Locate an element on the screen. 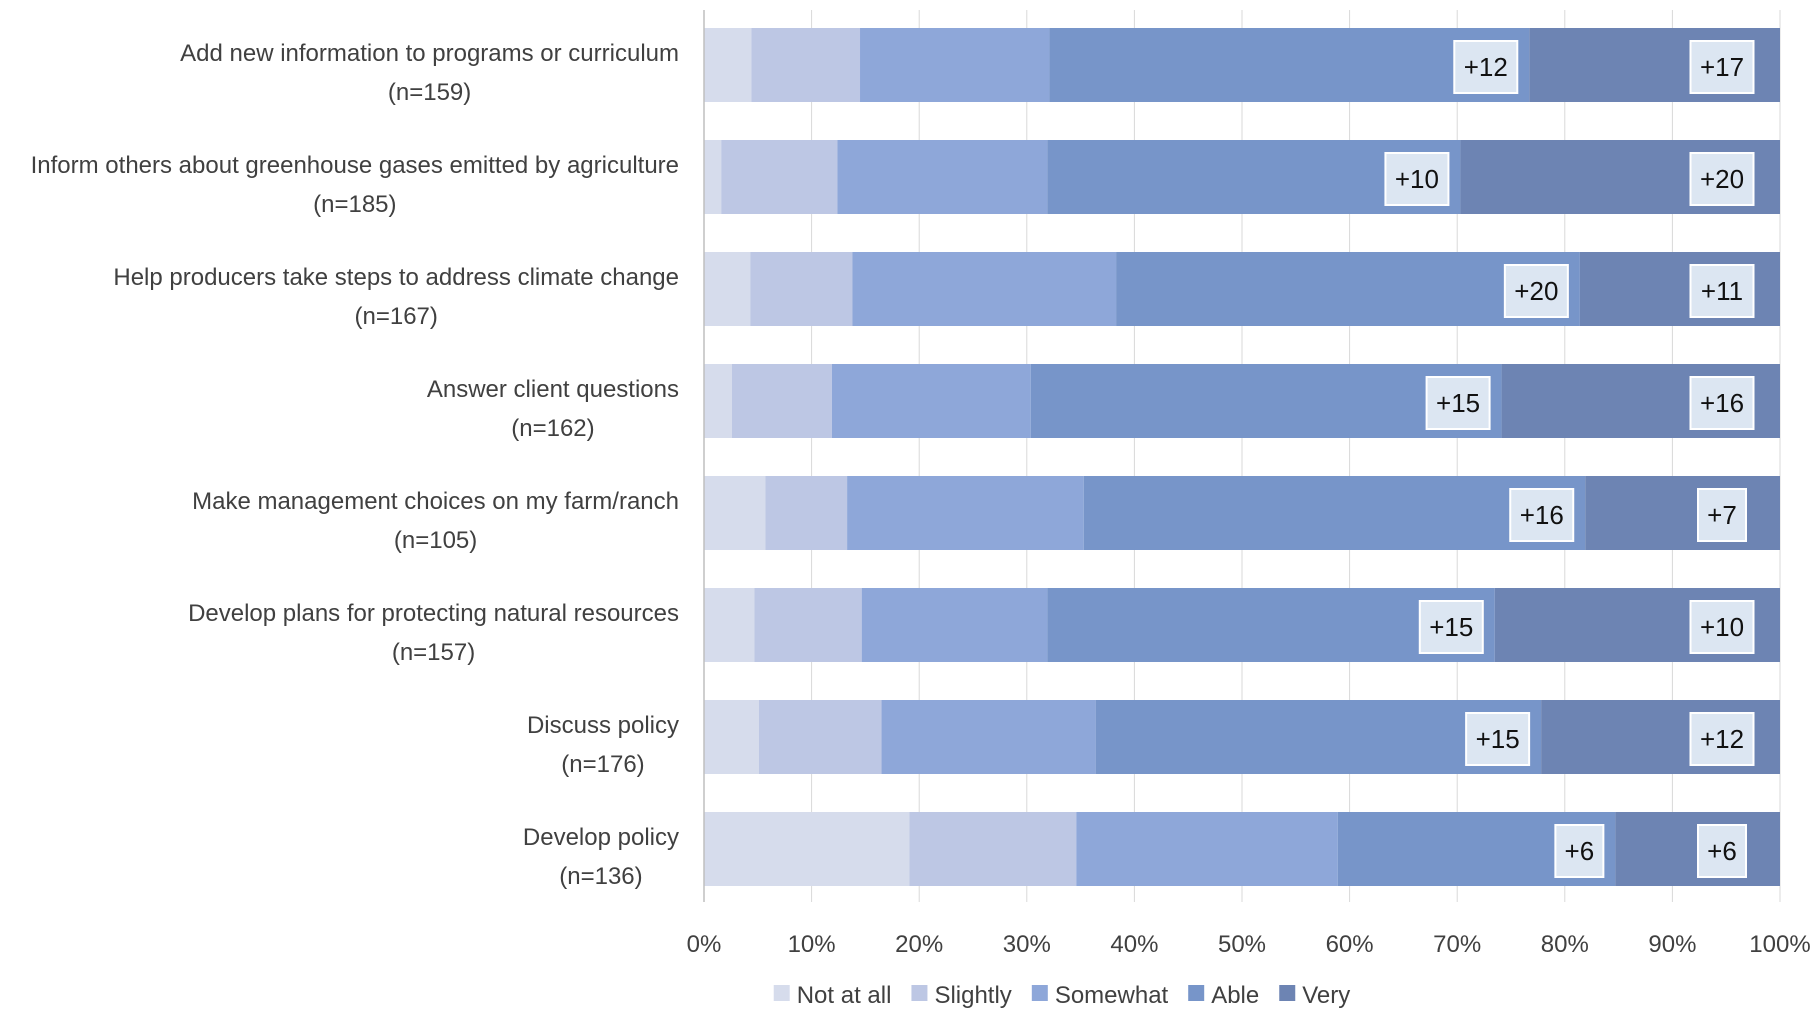 The image size is (1820, 1015). able-change-annotation-label: +10 is located at coordinates (1417, 179).